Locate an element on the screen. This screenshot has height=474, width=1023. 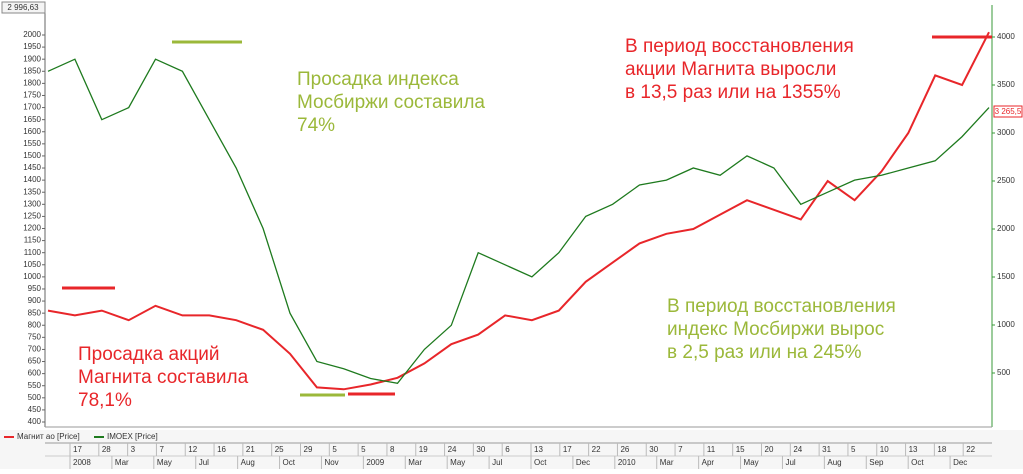
y2-tick-label: 1500 is located at coordinates (1006, 276).